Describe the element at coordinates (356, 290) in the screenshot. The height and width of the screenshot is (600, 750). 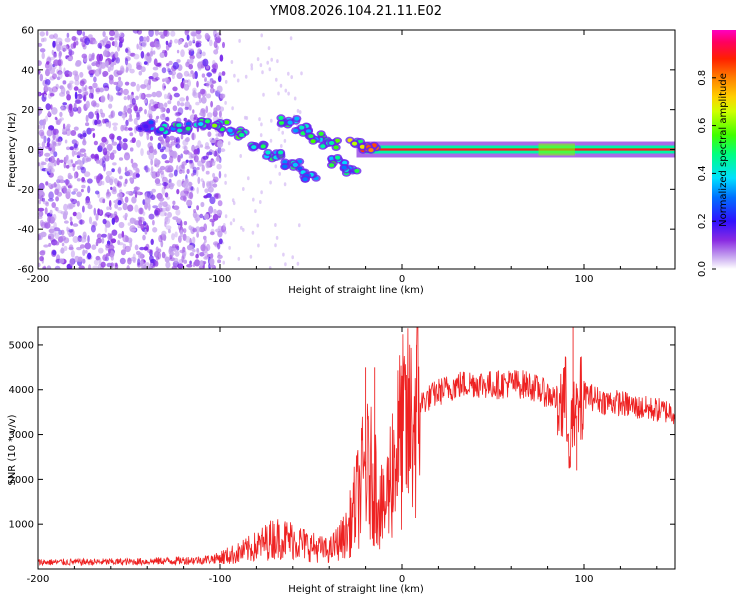
I see `spectrogram-xlabel: Height of straight line (km)` at that location.